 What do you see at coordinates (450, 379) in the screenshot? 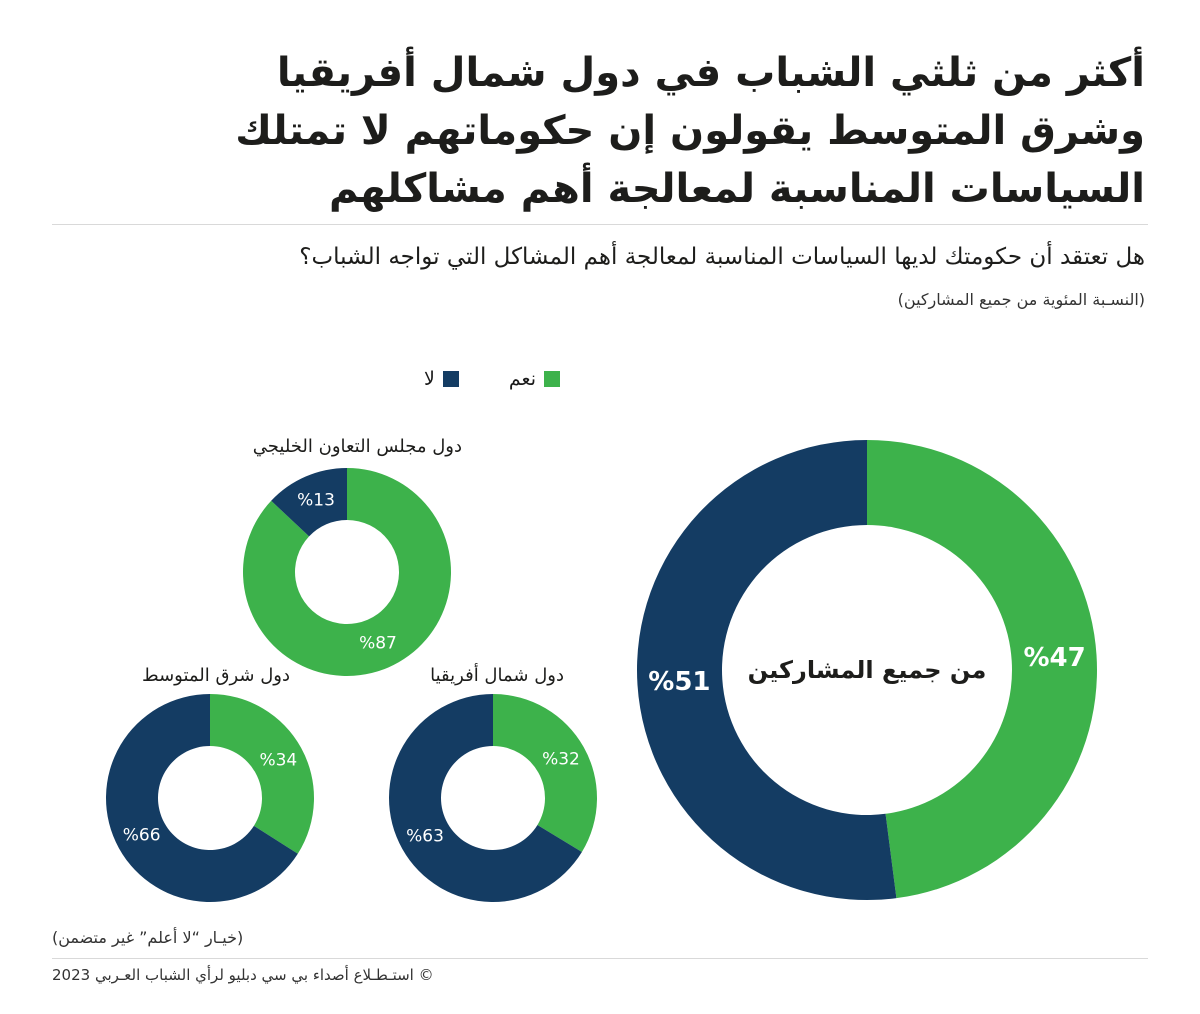
I see `legend-swatch-no` at bounding box center [450, 379].